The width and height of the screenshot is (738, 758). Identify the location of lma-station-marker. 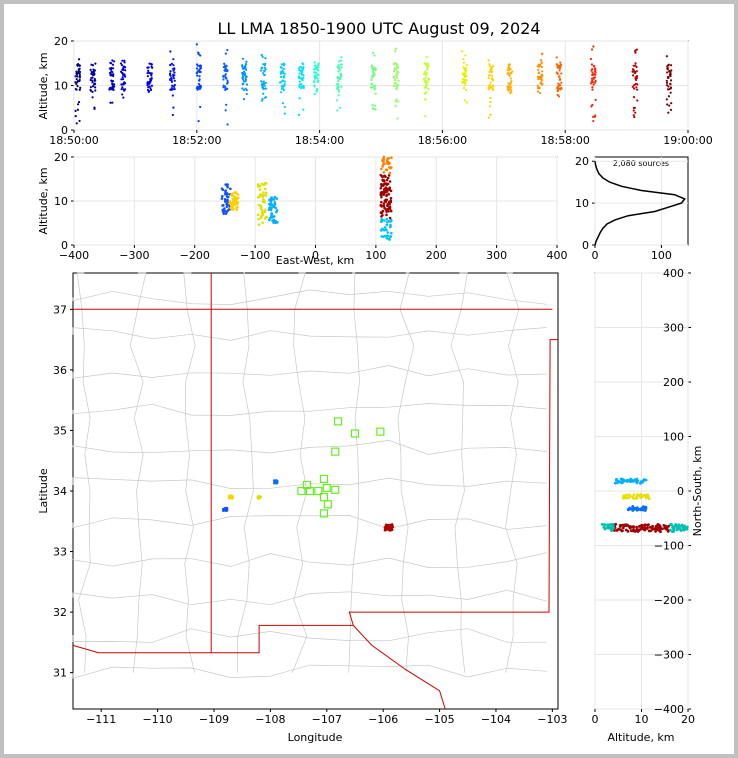
(324, 513).